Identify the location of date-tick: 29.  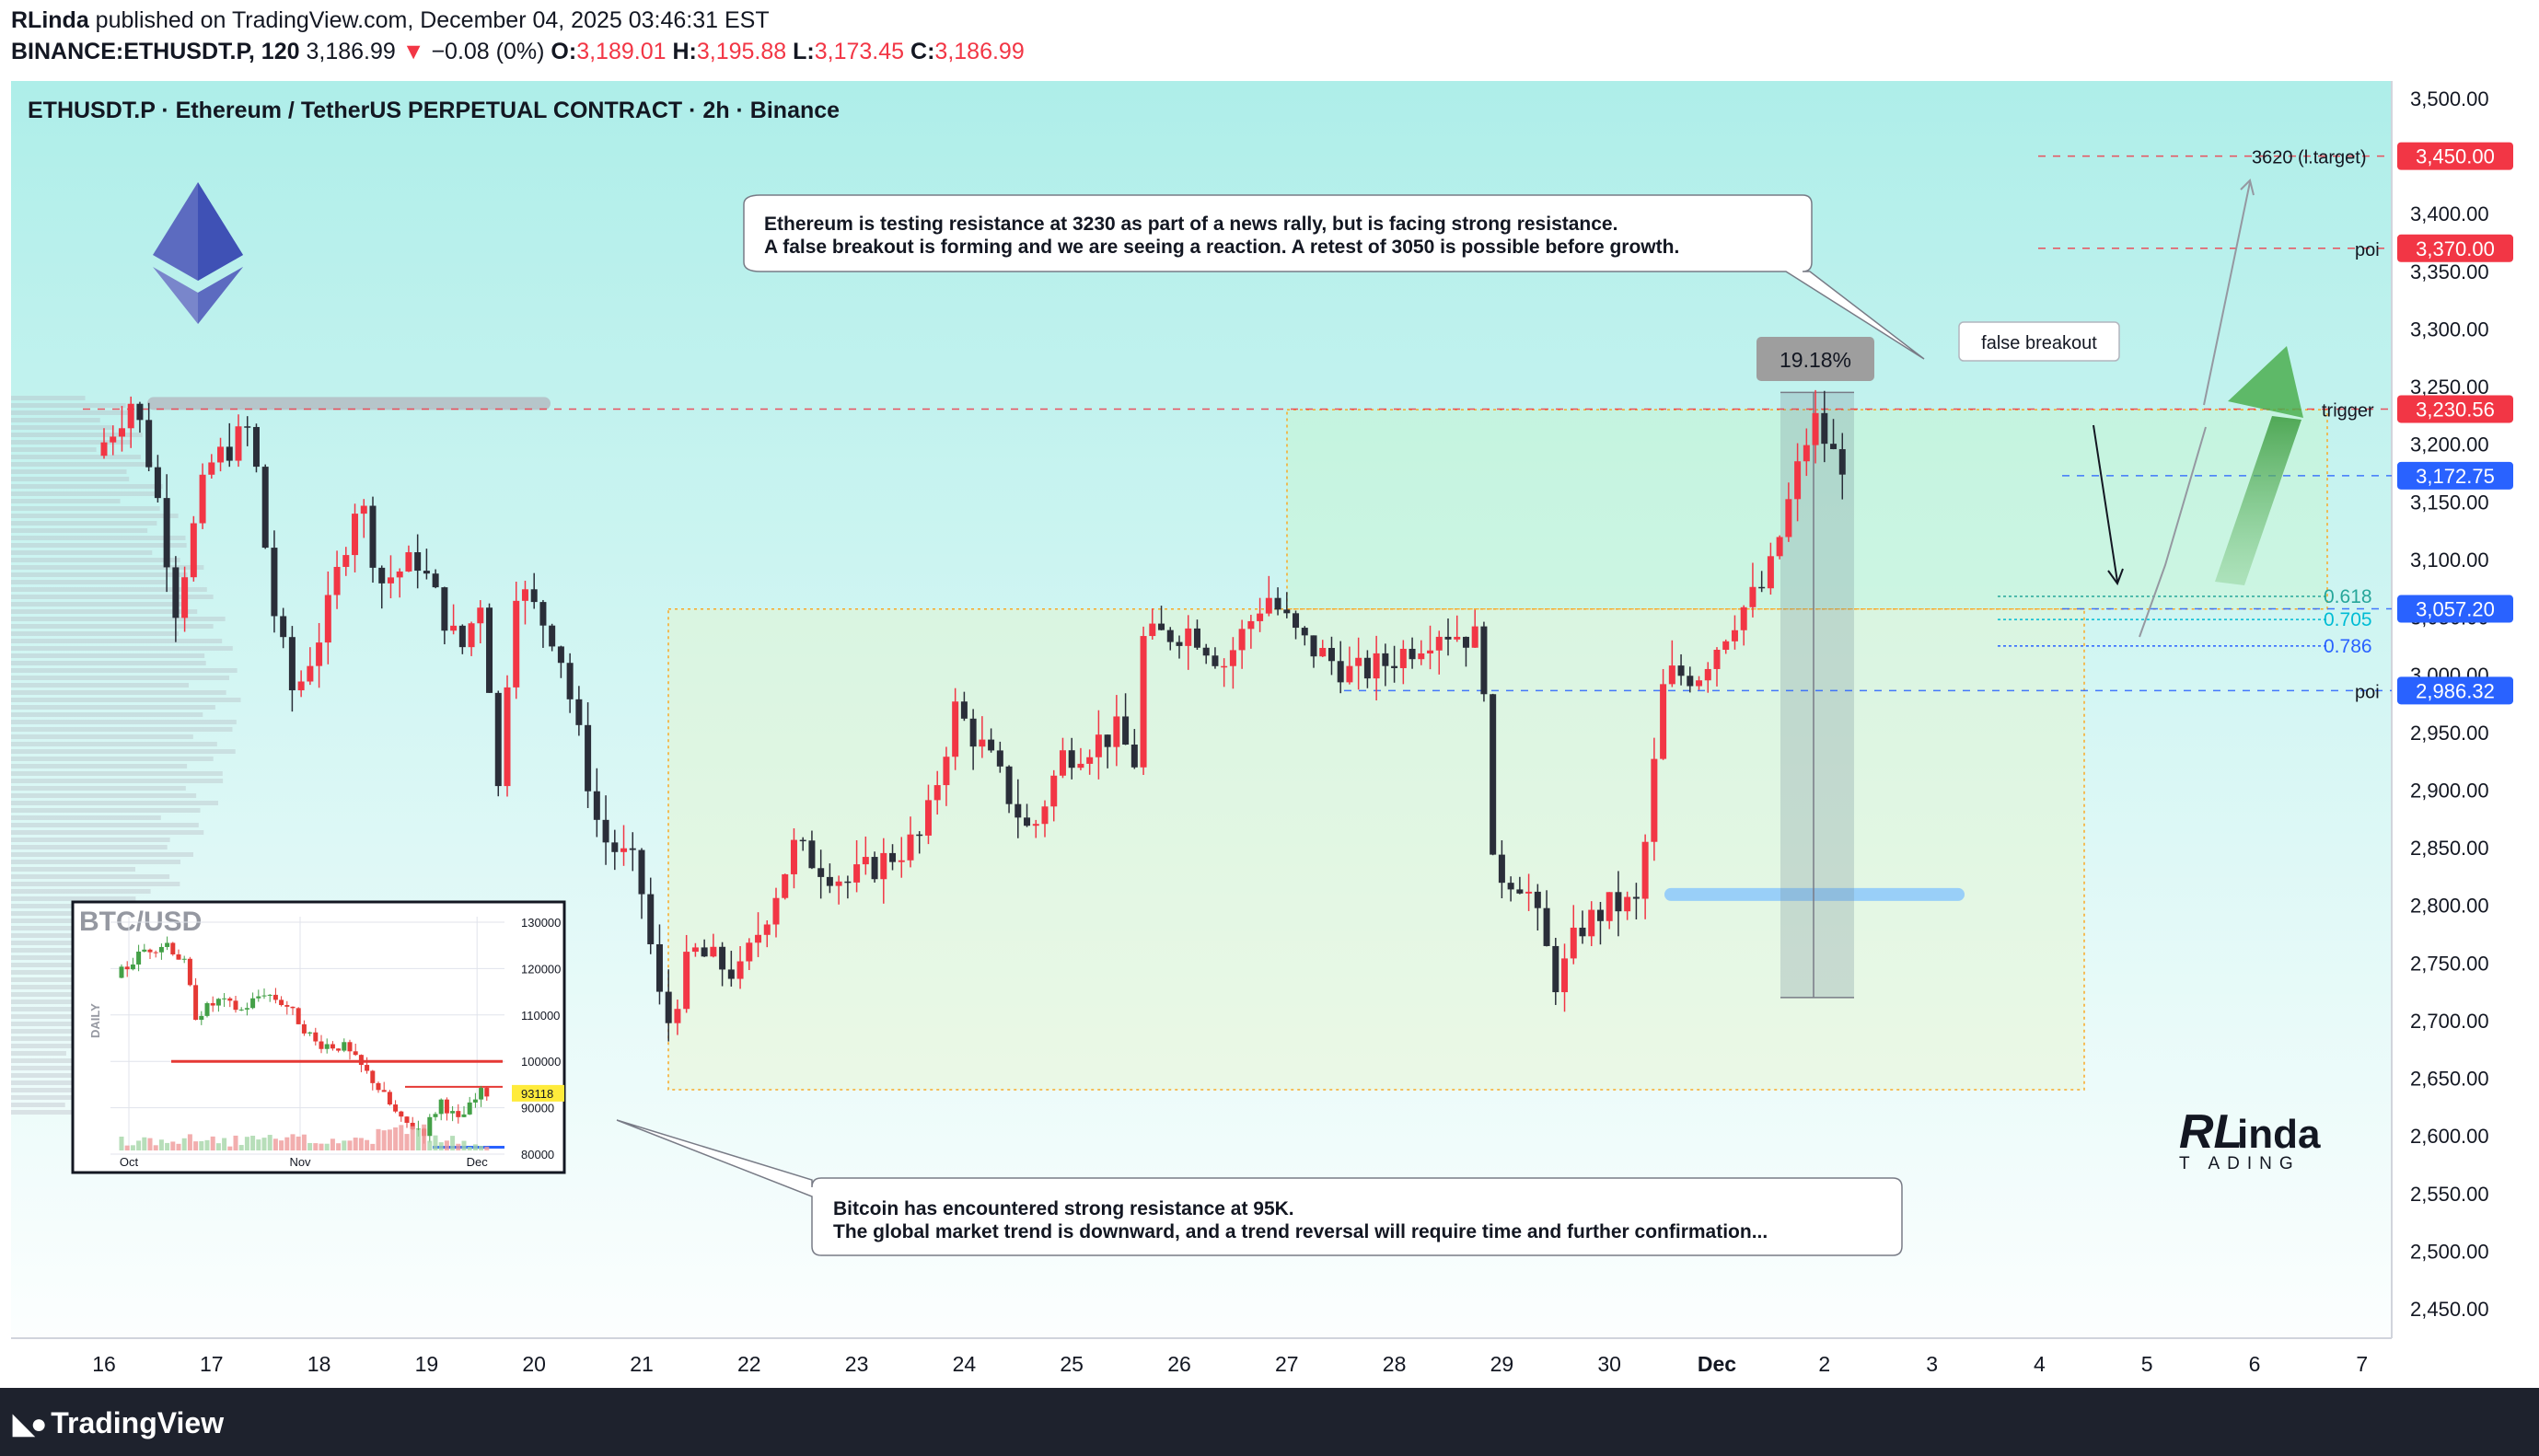
(1502, 1364).